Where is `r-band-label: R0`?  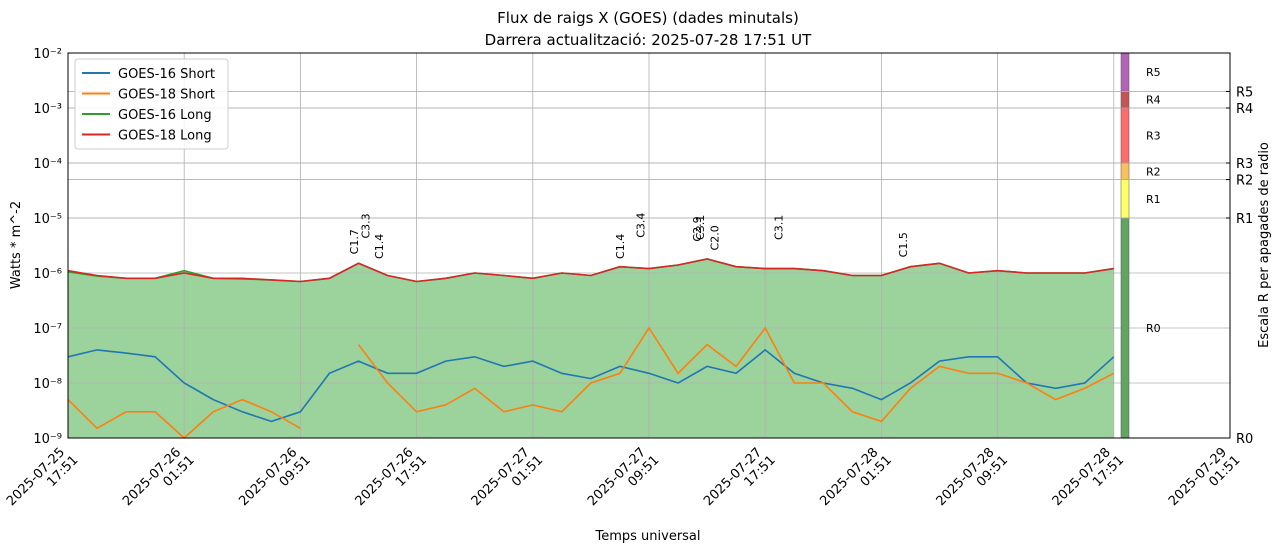
r-band-label: R0 is located at coordinates (1153, 328).